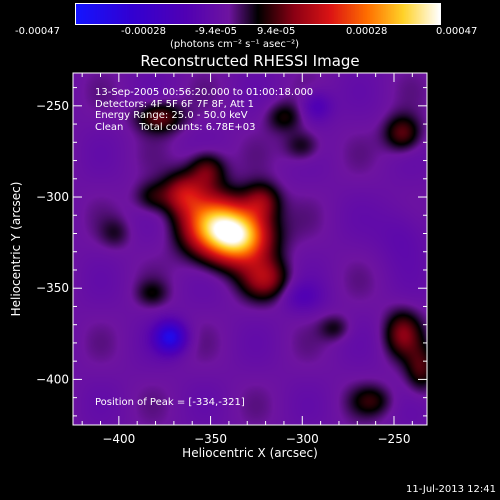 The height and width of the screenshot is (500, 500). Describe the element at coordinates (250, 453) in the screenshot. I see `x-axis-label: Heliocentric X (arcsec)` at that location.